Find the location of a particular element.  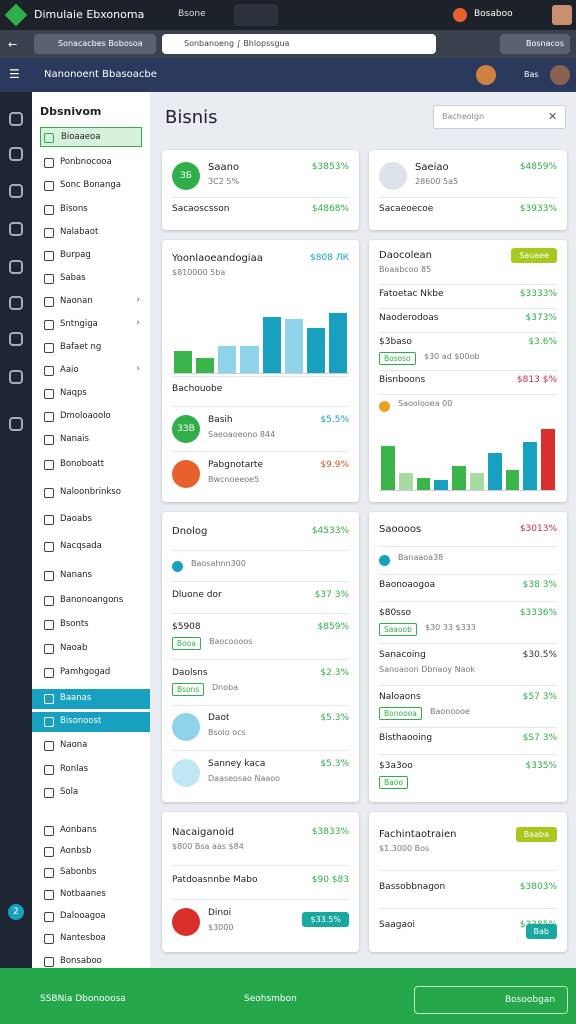

item-label: Bsonts is located at coordinates (74, 624).